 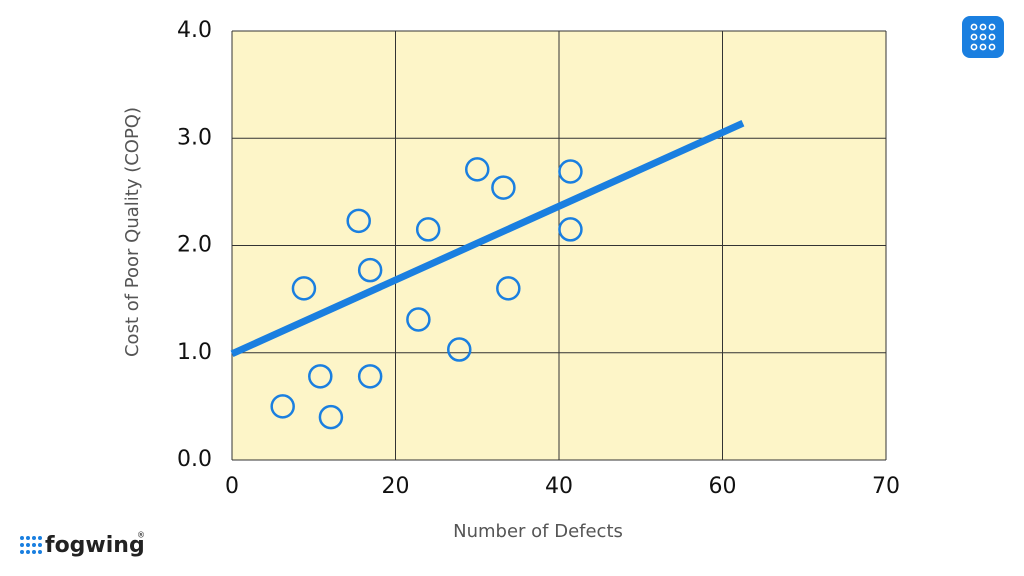 What do you see at coordinates (886, 486) in the screenshot?
I see `x-tick-label: 70` at bounding box center [886, 486].